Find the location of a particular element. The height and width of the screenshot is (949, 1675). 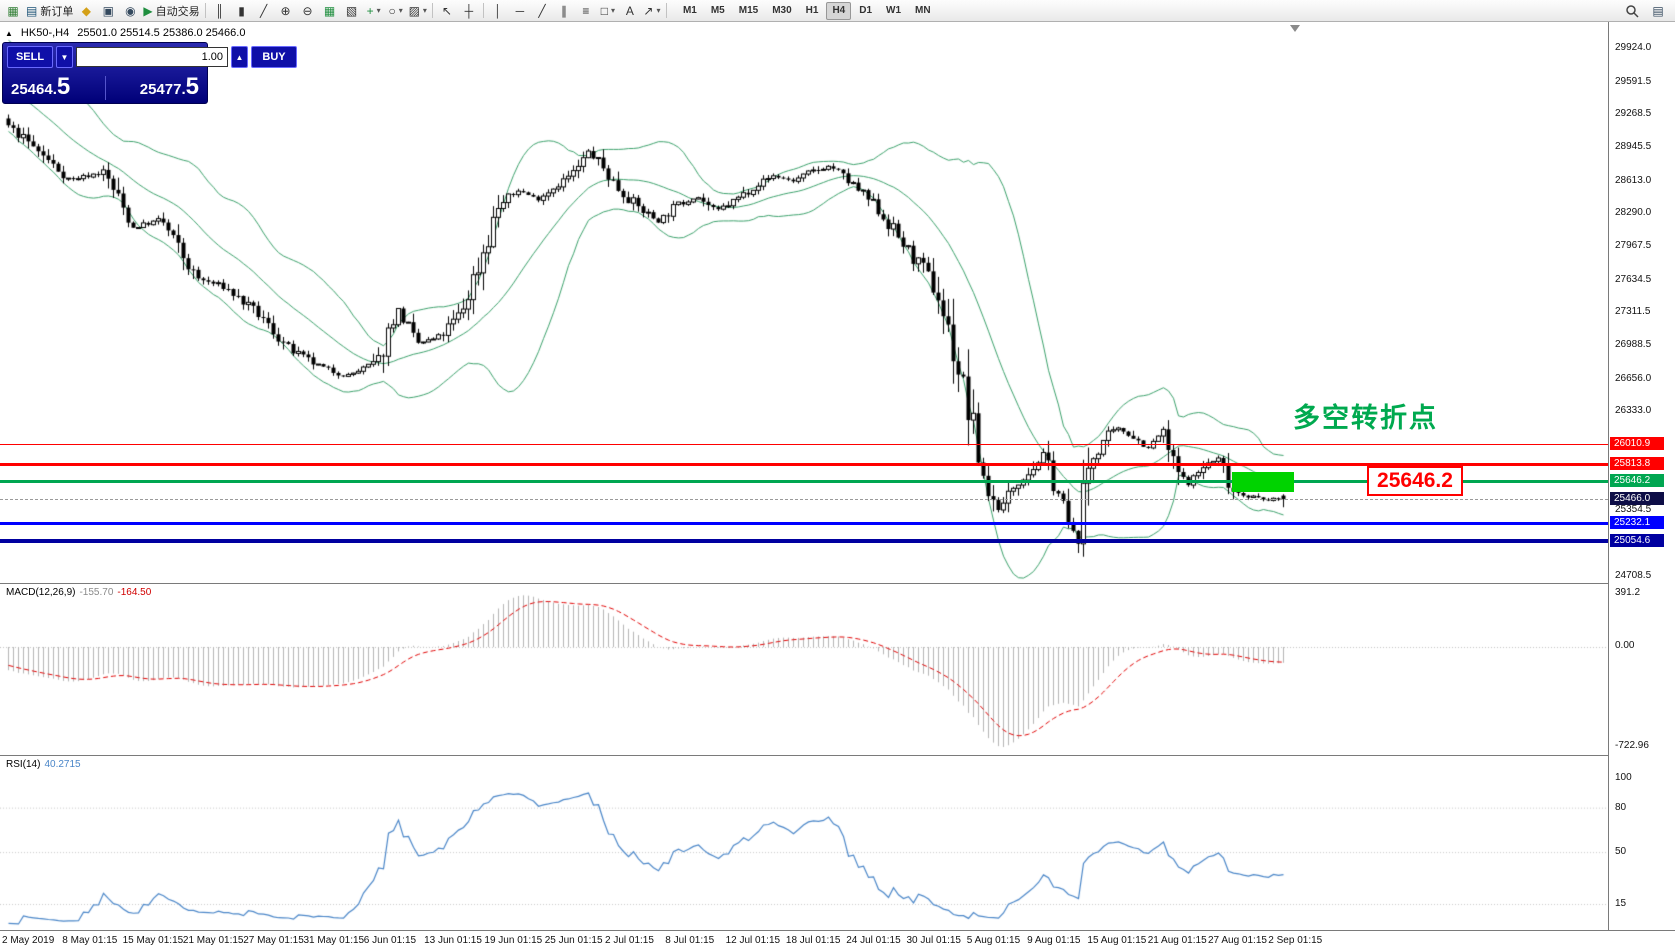

rsi-scale-label: 80 is located at coordinates (1621, 807).